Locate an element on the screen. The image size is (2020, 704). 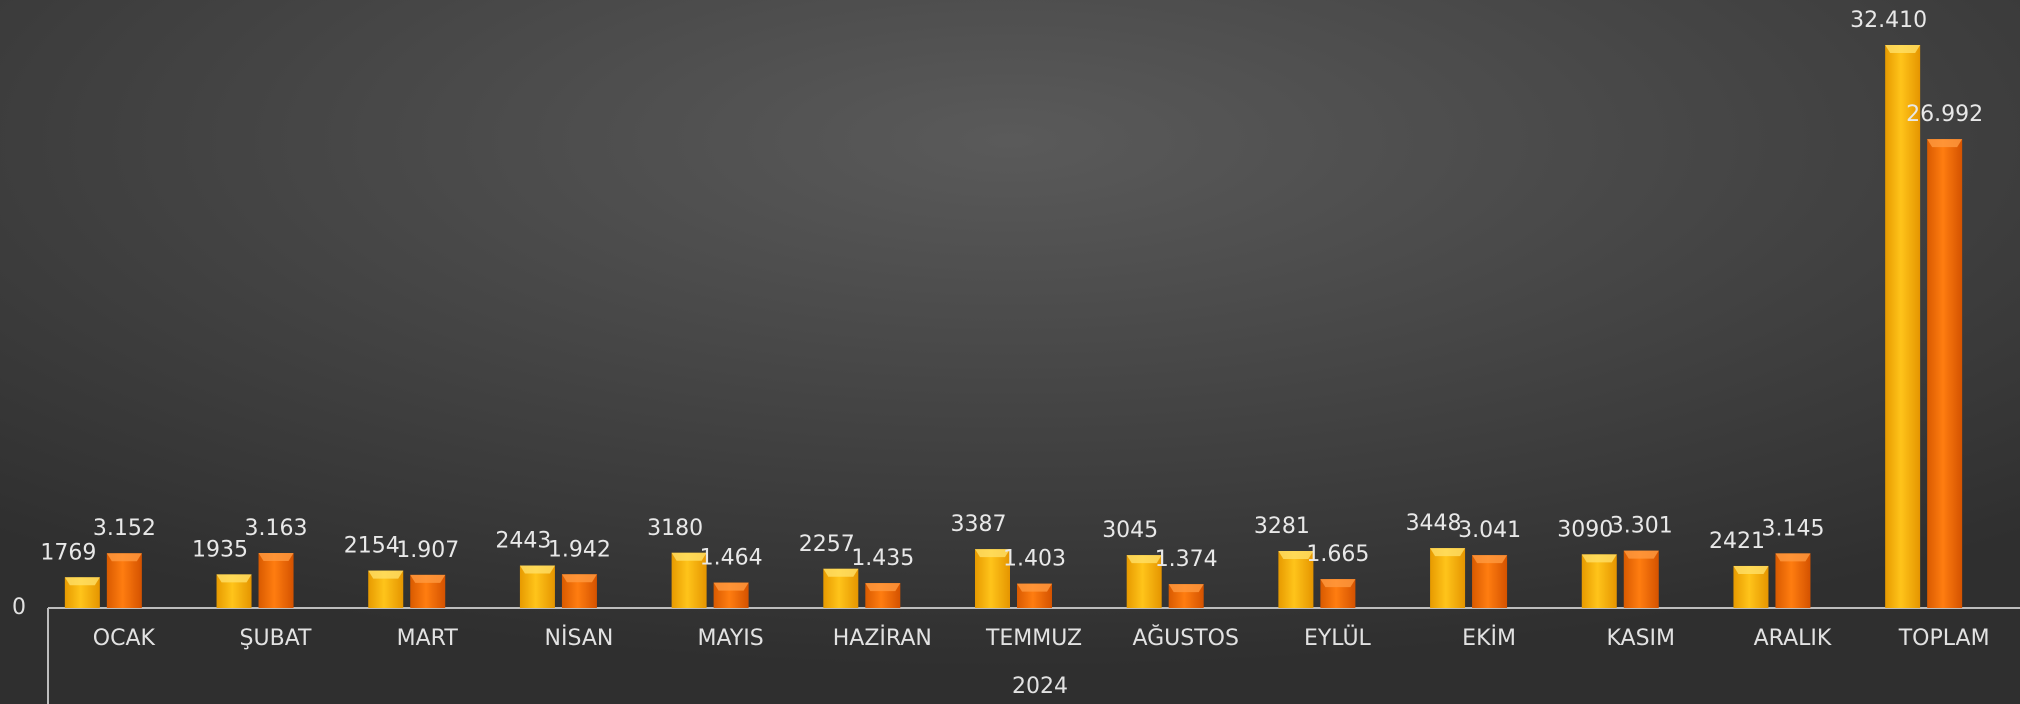
x-tick-label: KASIM is located at coordinates (1641, 638).